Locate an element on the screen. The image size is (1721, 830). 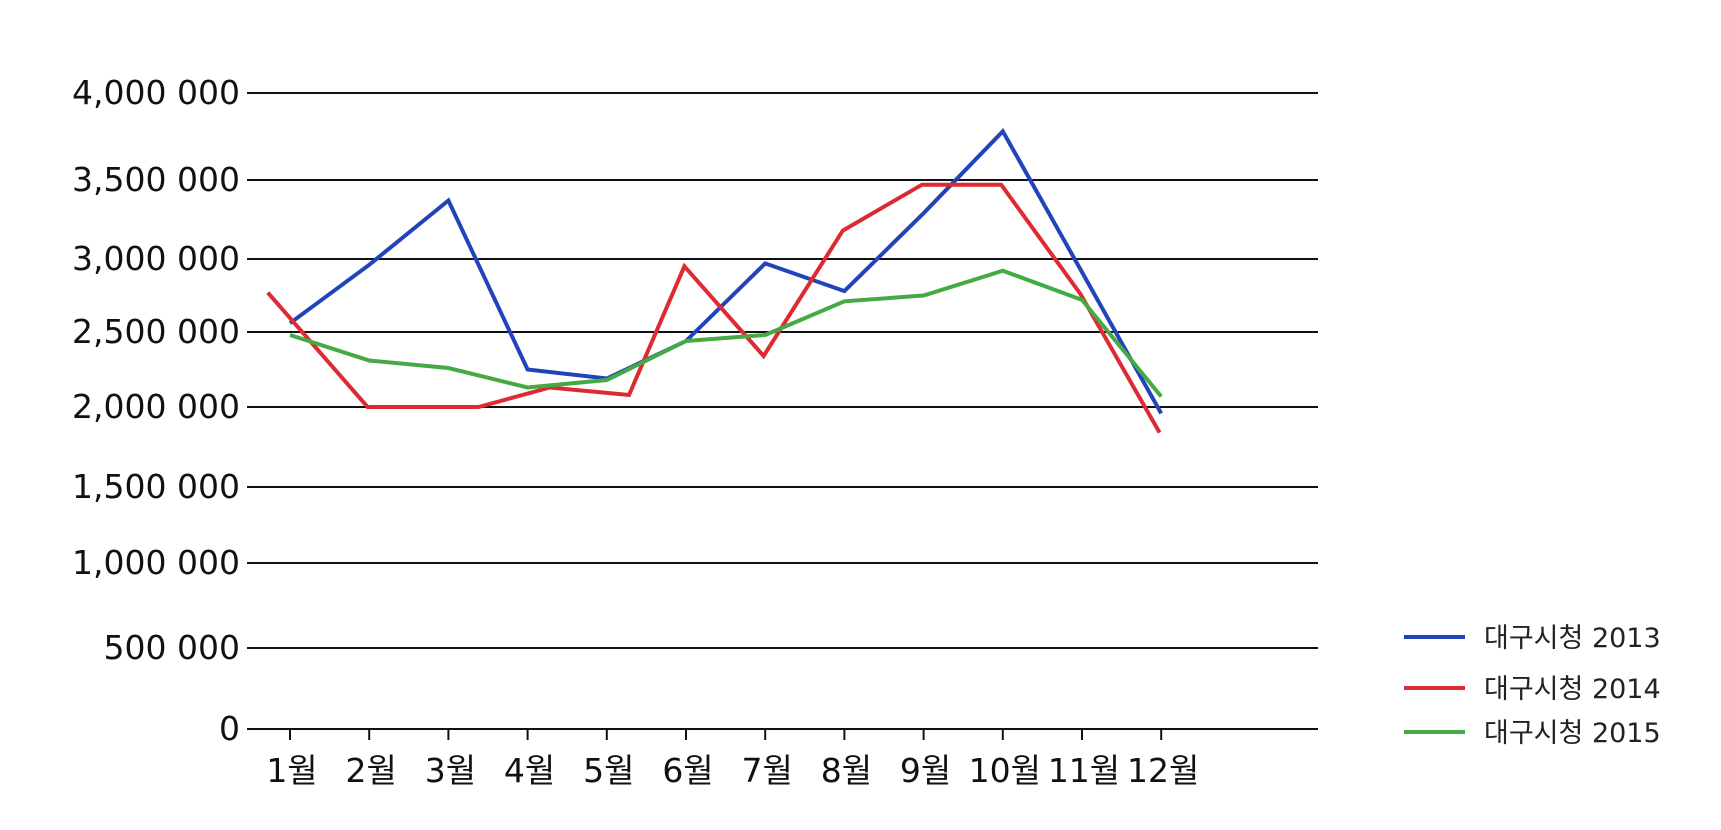
x-tick-label: 9월 is located at coordinates (925, 770).